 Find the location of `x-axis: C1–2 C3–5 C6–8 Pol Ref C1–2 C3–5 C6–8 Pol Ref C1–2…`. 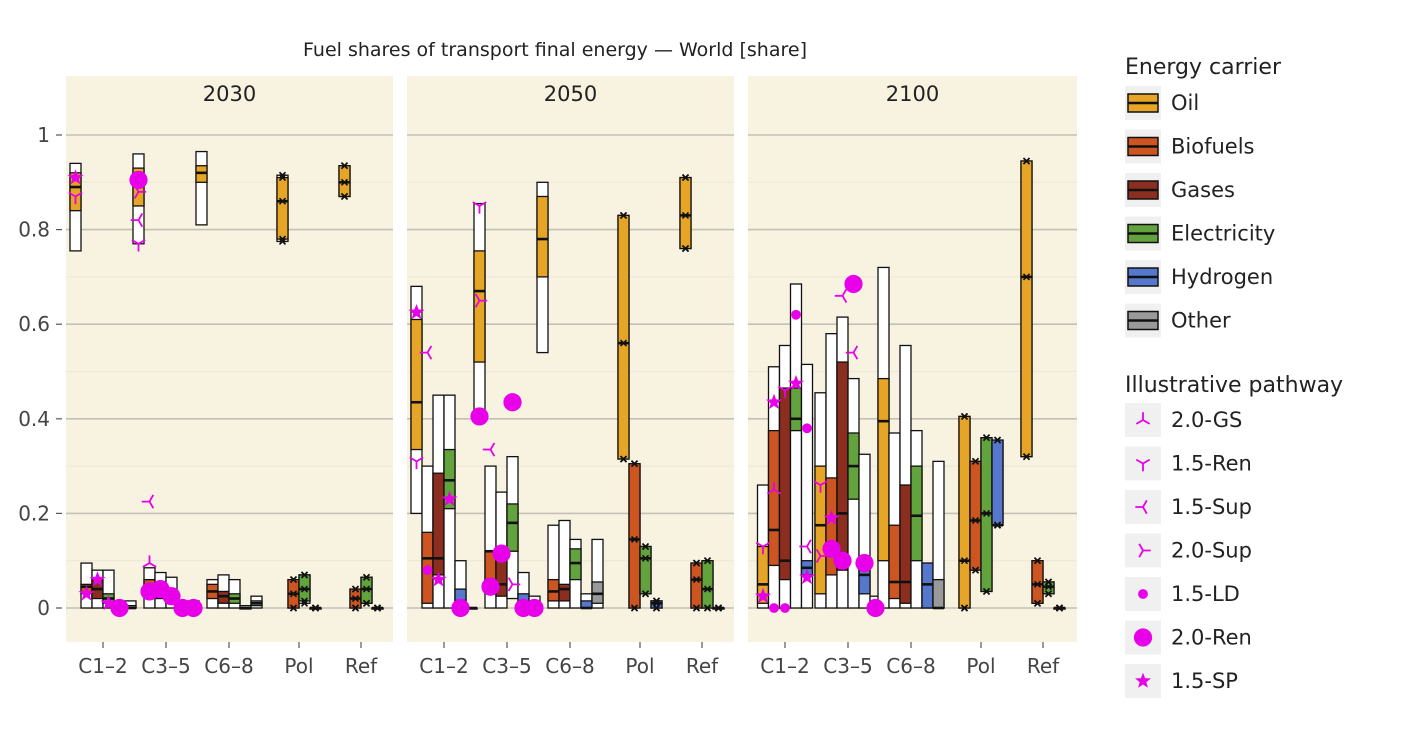

x-axis: C1–2 C3–5 C6–8 Pol Ref C1–2 C3–5 C6–8 Pol Ref C1–2… is located at coordinates (569, 660).